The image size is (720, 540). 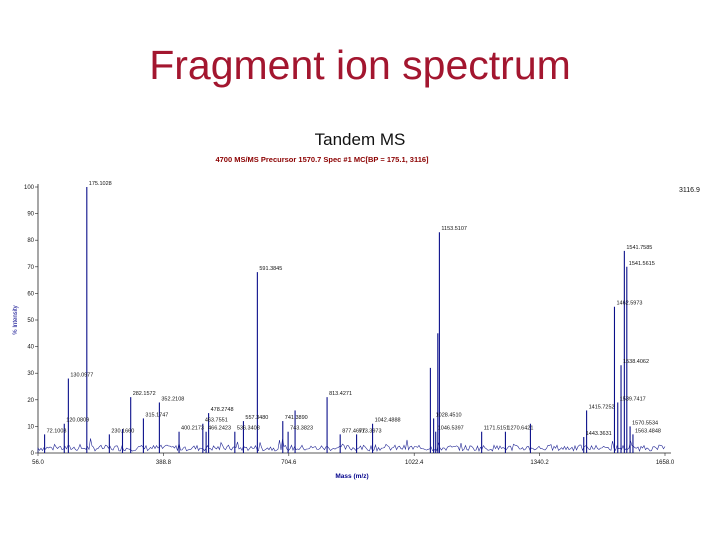 I want to click on peak-label: 1570.5534, so click(x=645, y=423).